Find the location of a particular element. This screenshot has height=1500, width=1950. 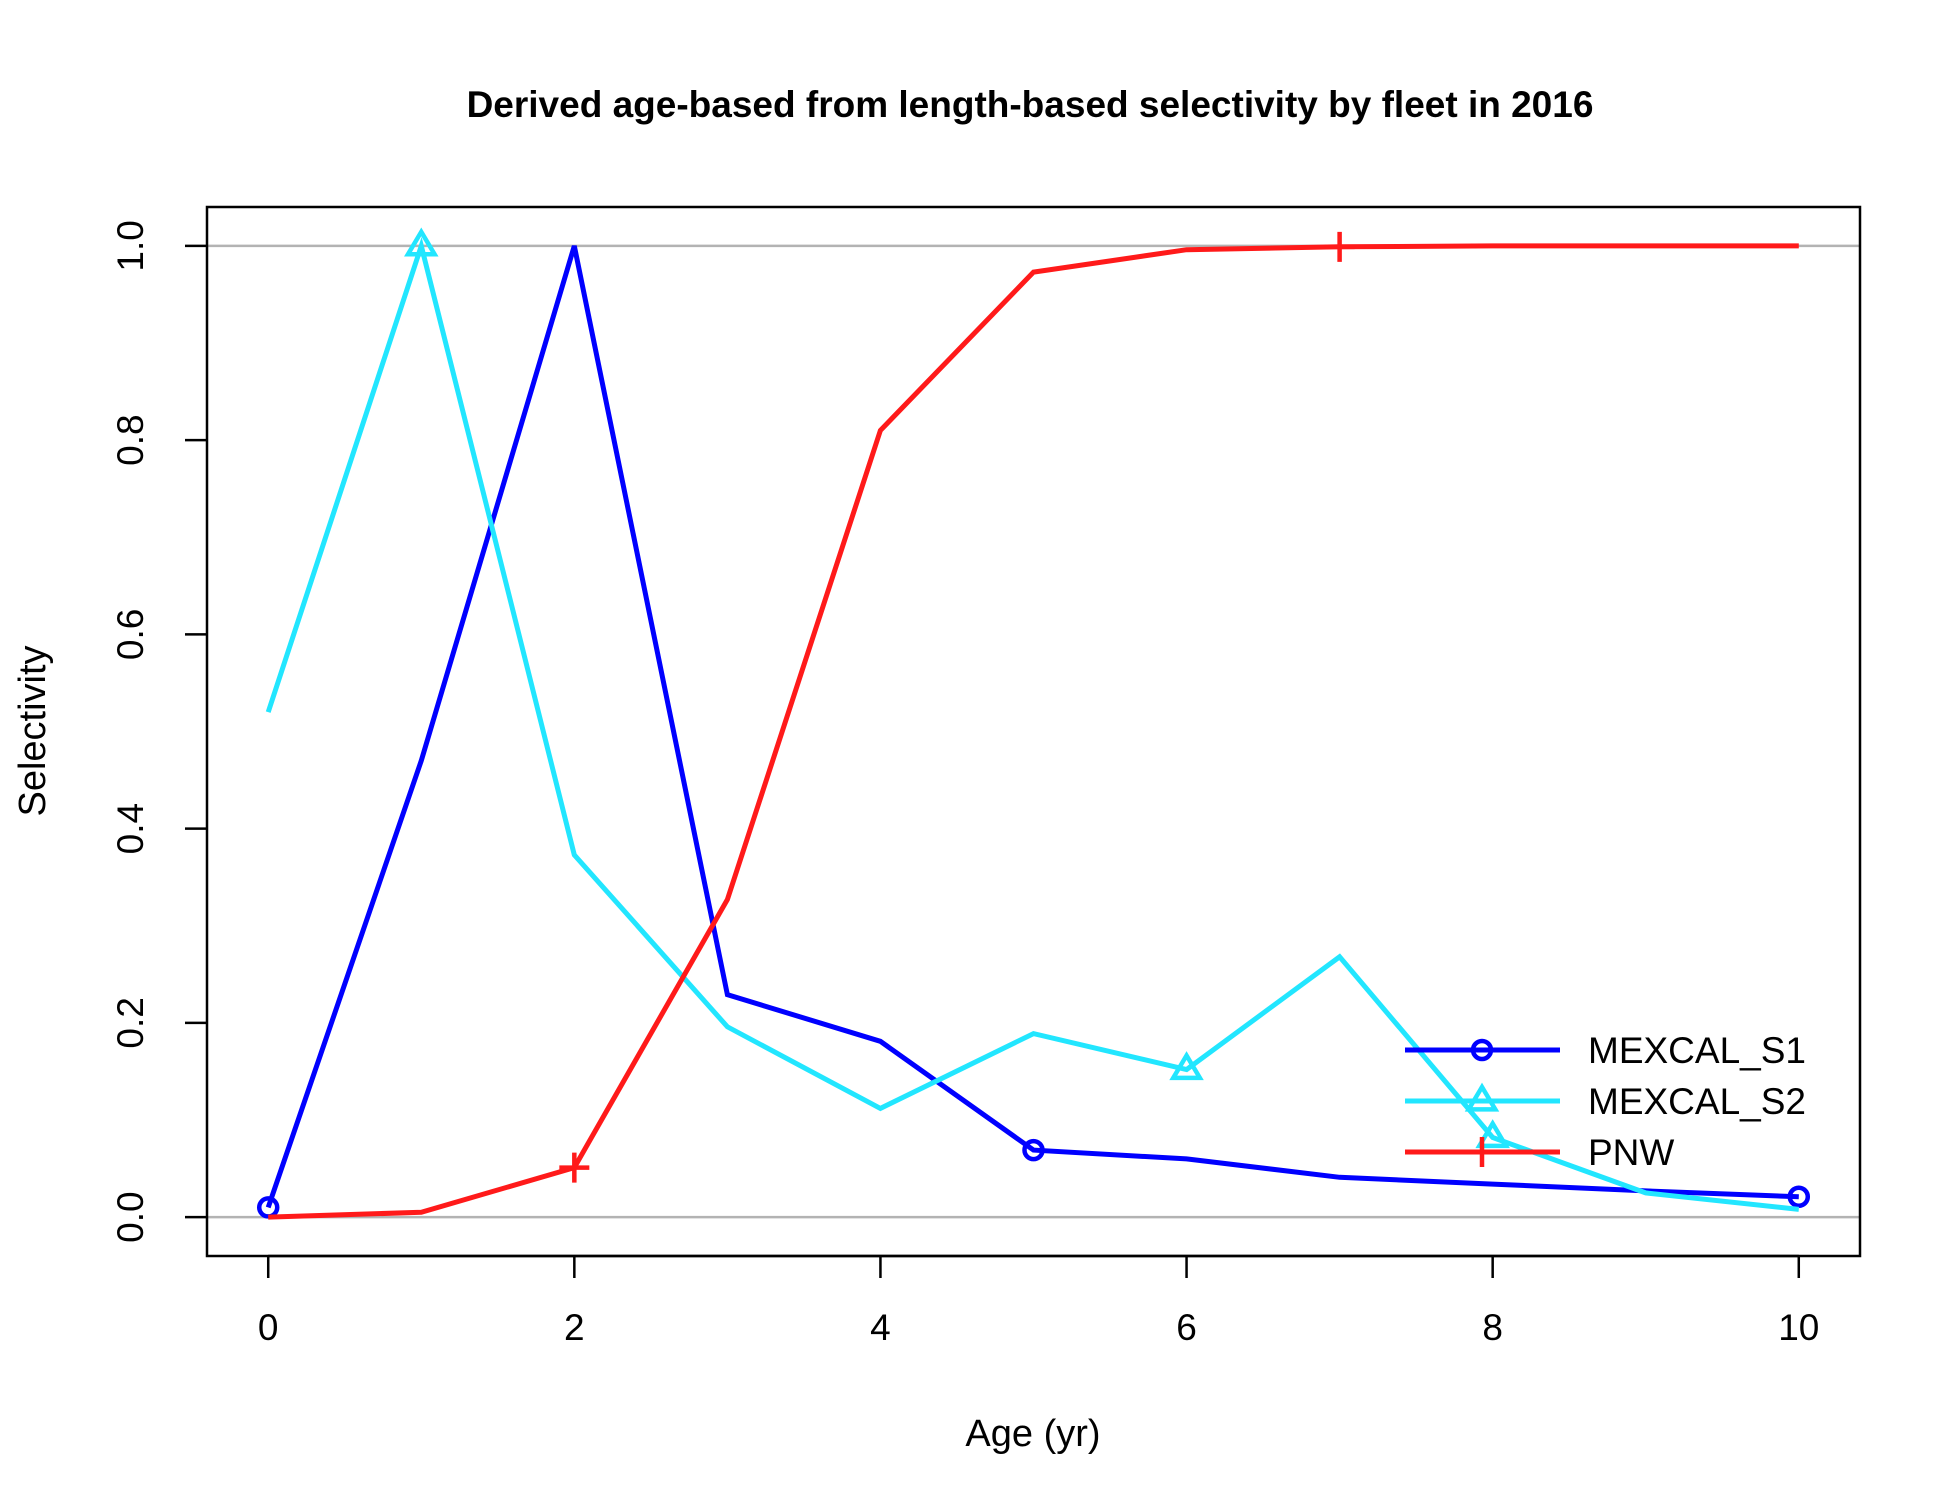

x-tick-label: 0 is located at coordinates (268, 1327).